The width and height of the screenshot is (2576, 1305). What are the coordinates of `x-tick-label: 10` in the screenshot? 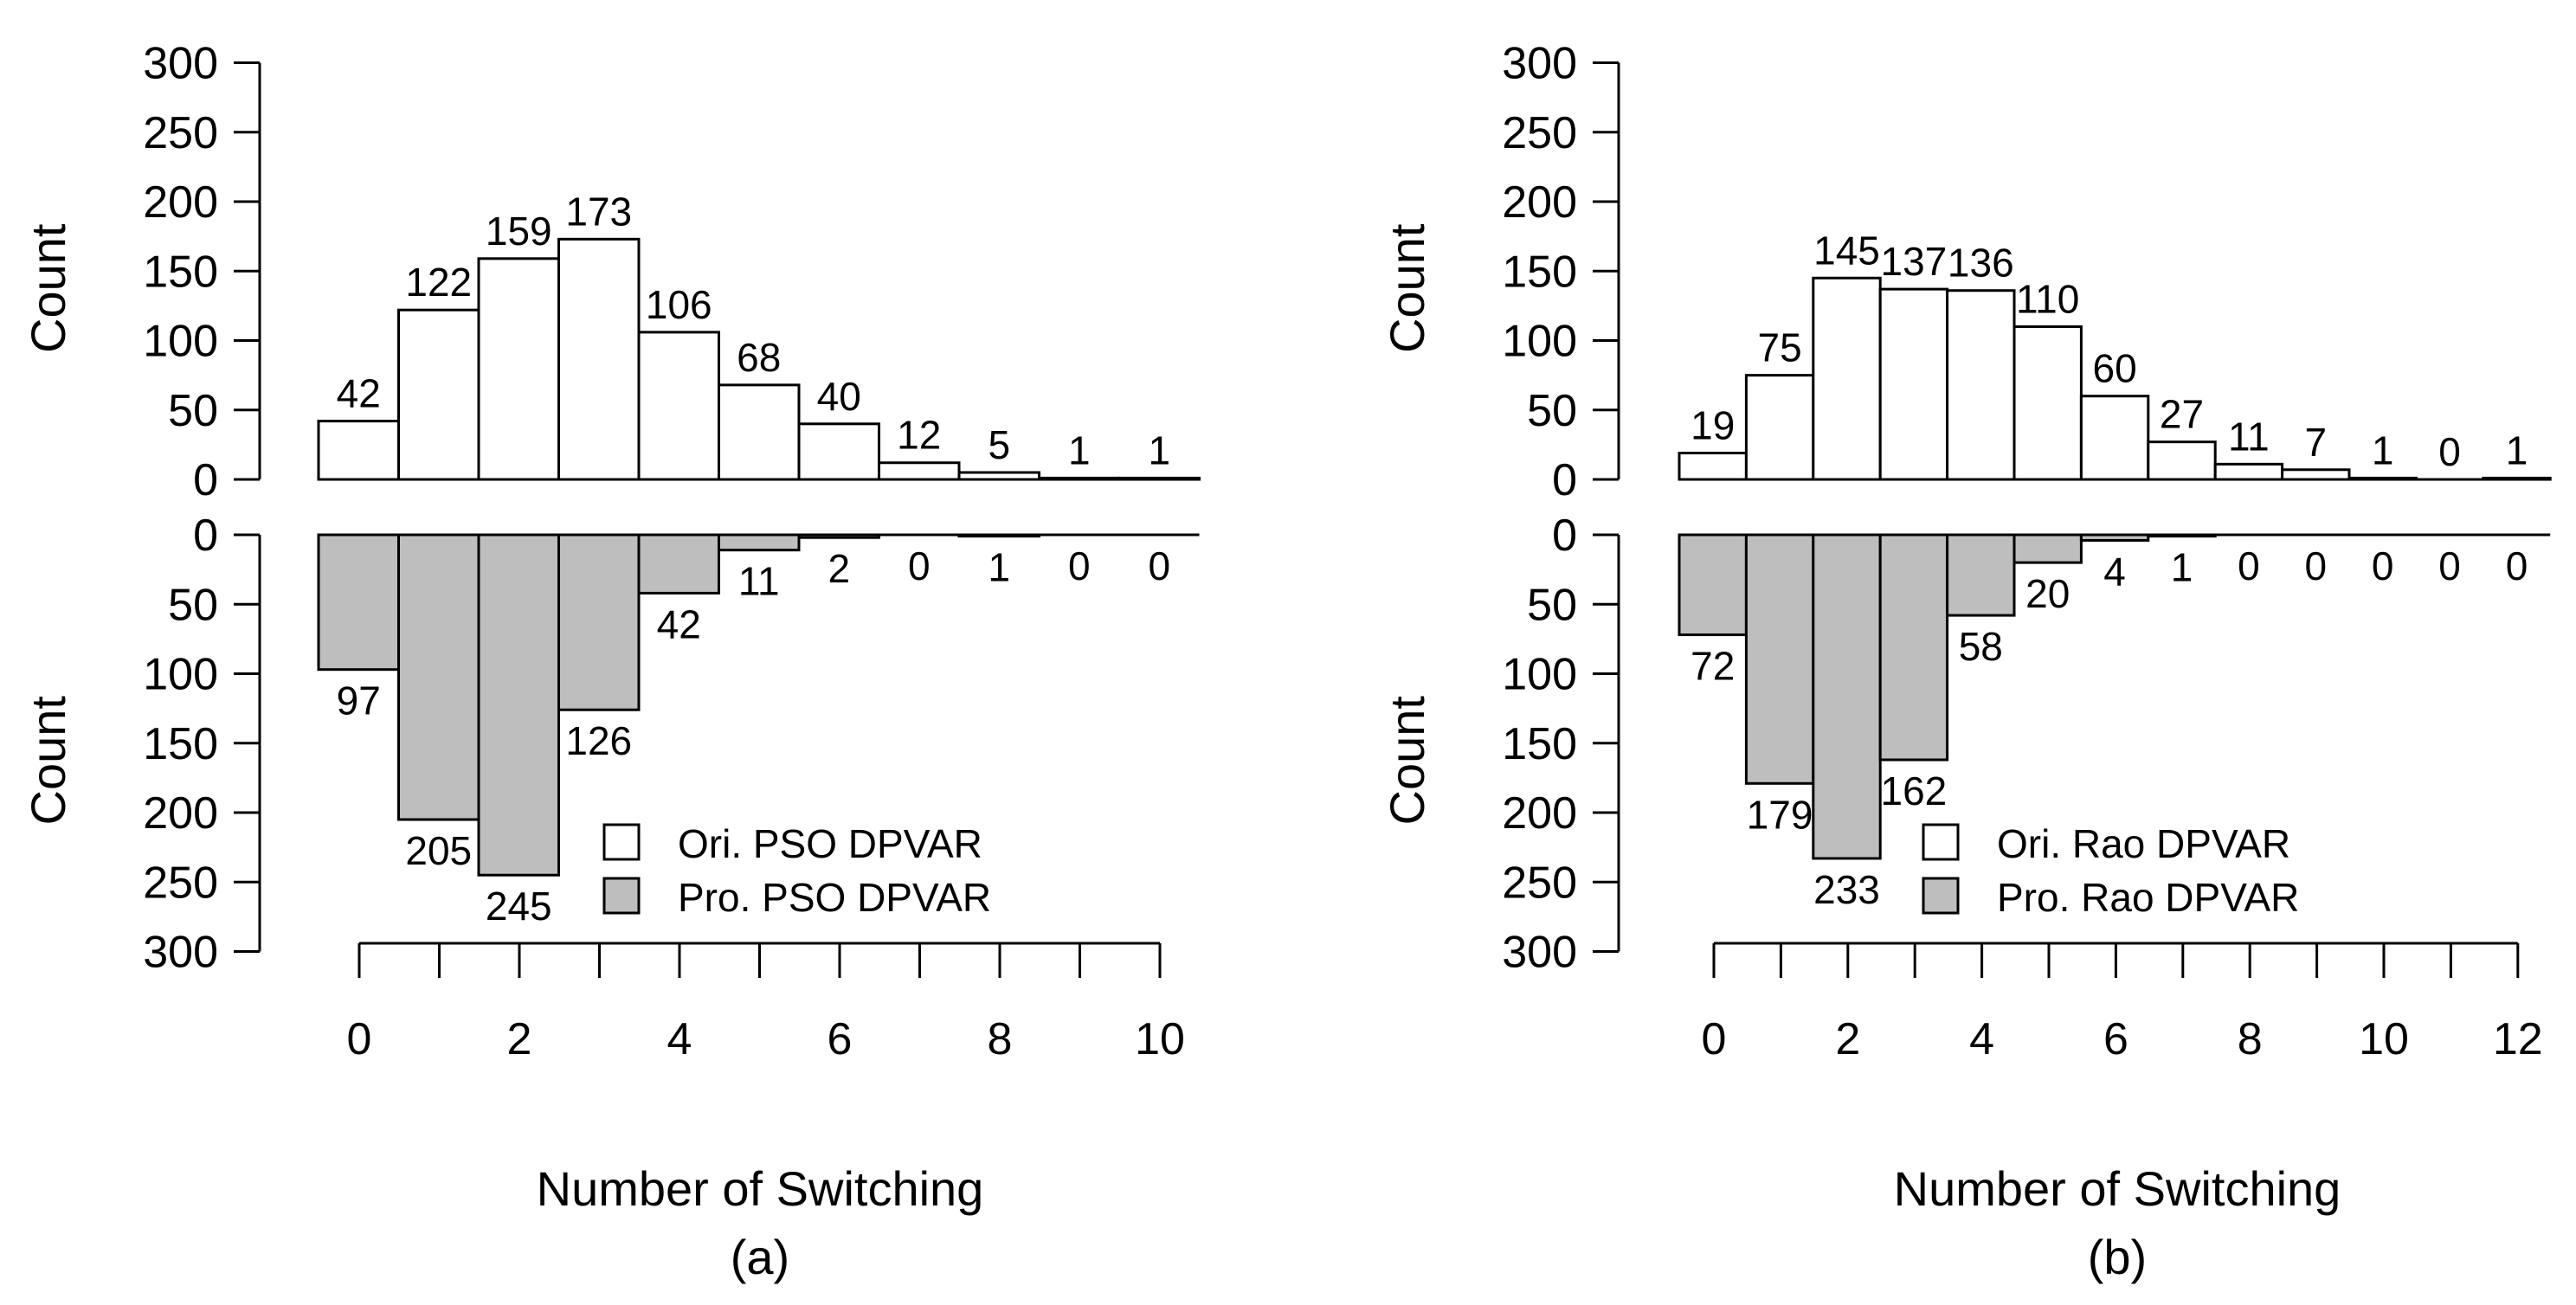 It's located at (1160, 1039).